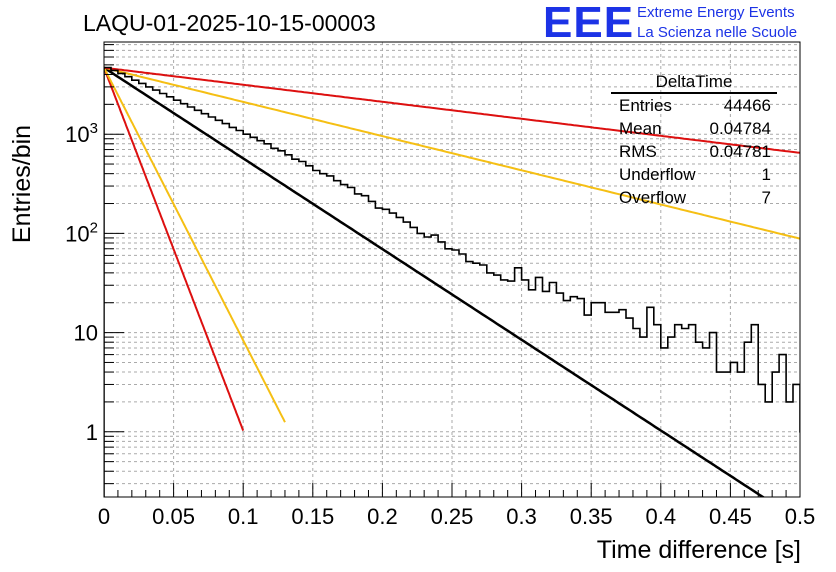 This screenshot has width=836, height=572. What do you see at coordinates (694, 105) in the screenshot?
I see `stats-row-entries: Entries 44466` at bounding box center [694, 105].